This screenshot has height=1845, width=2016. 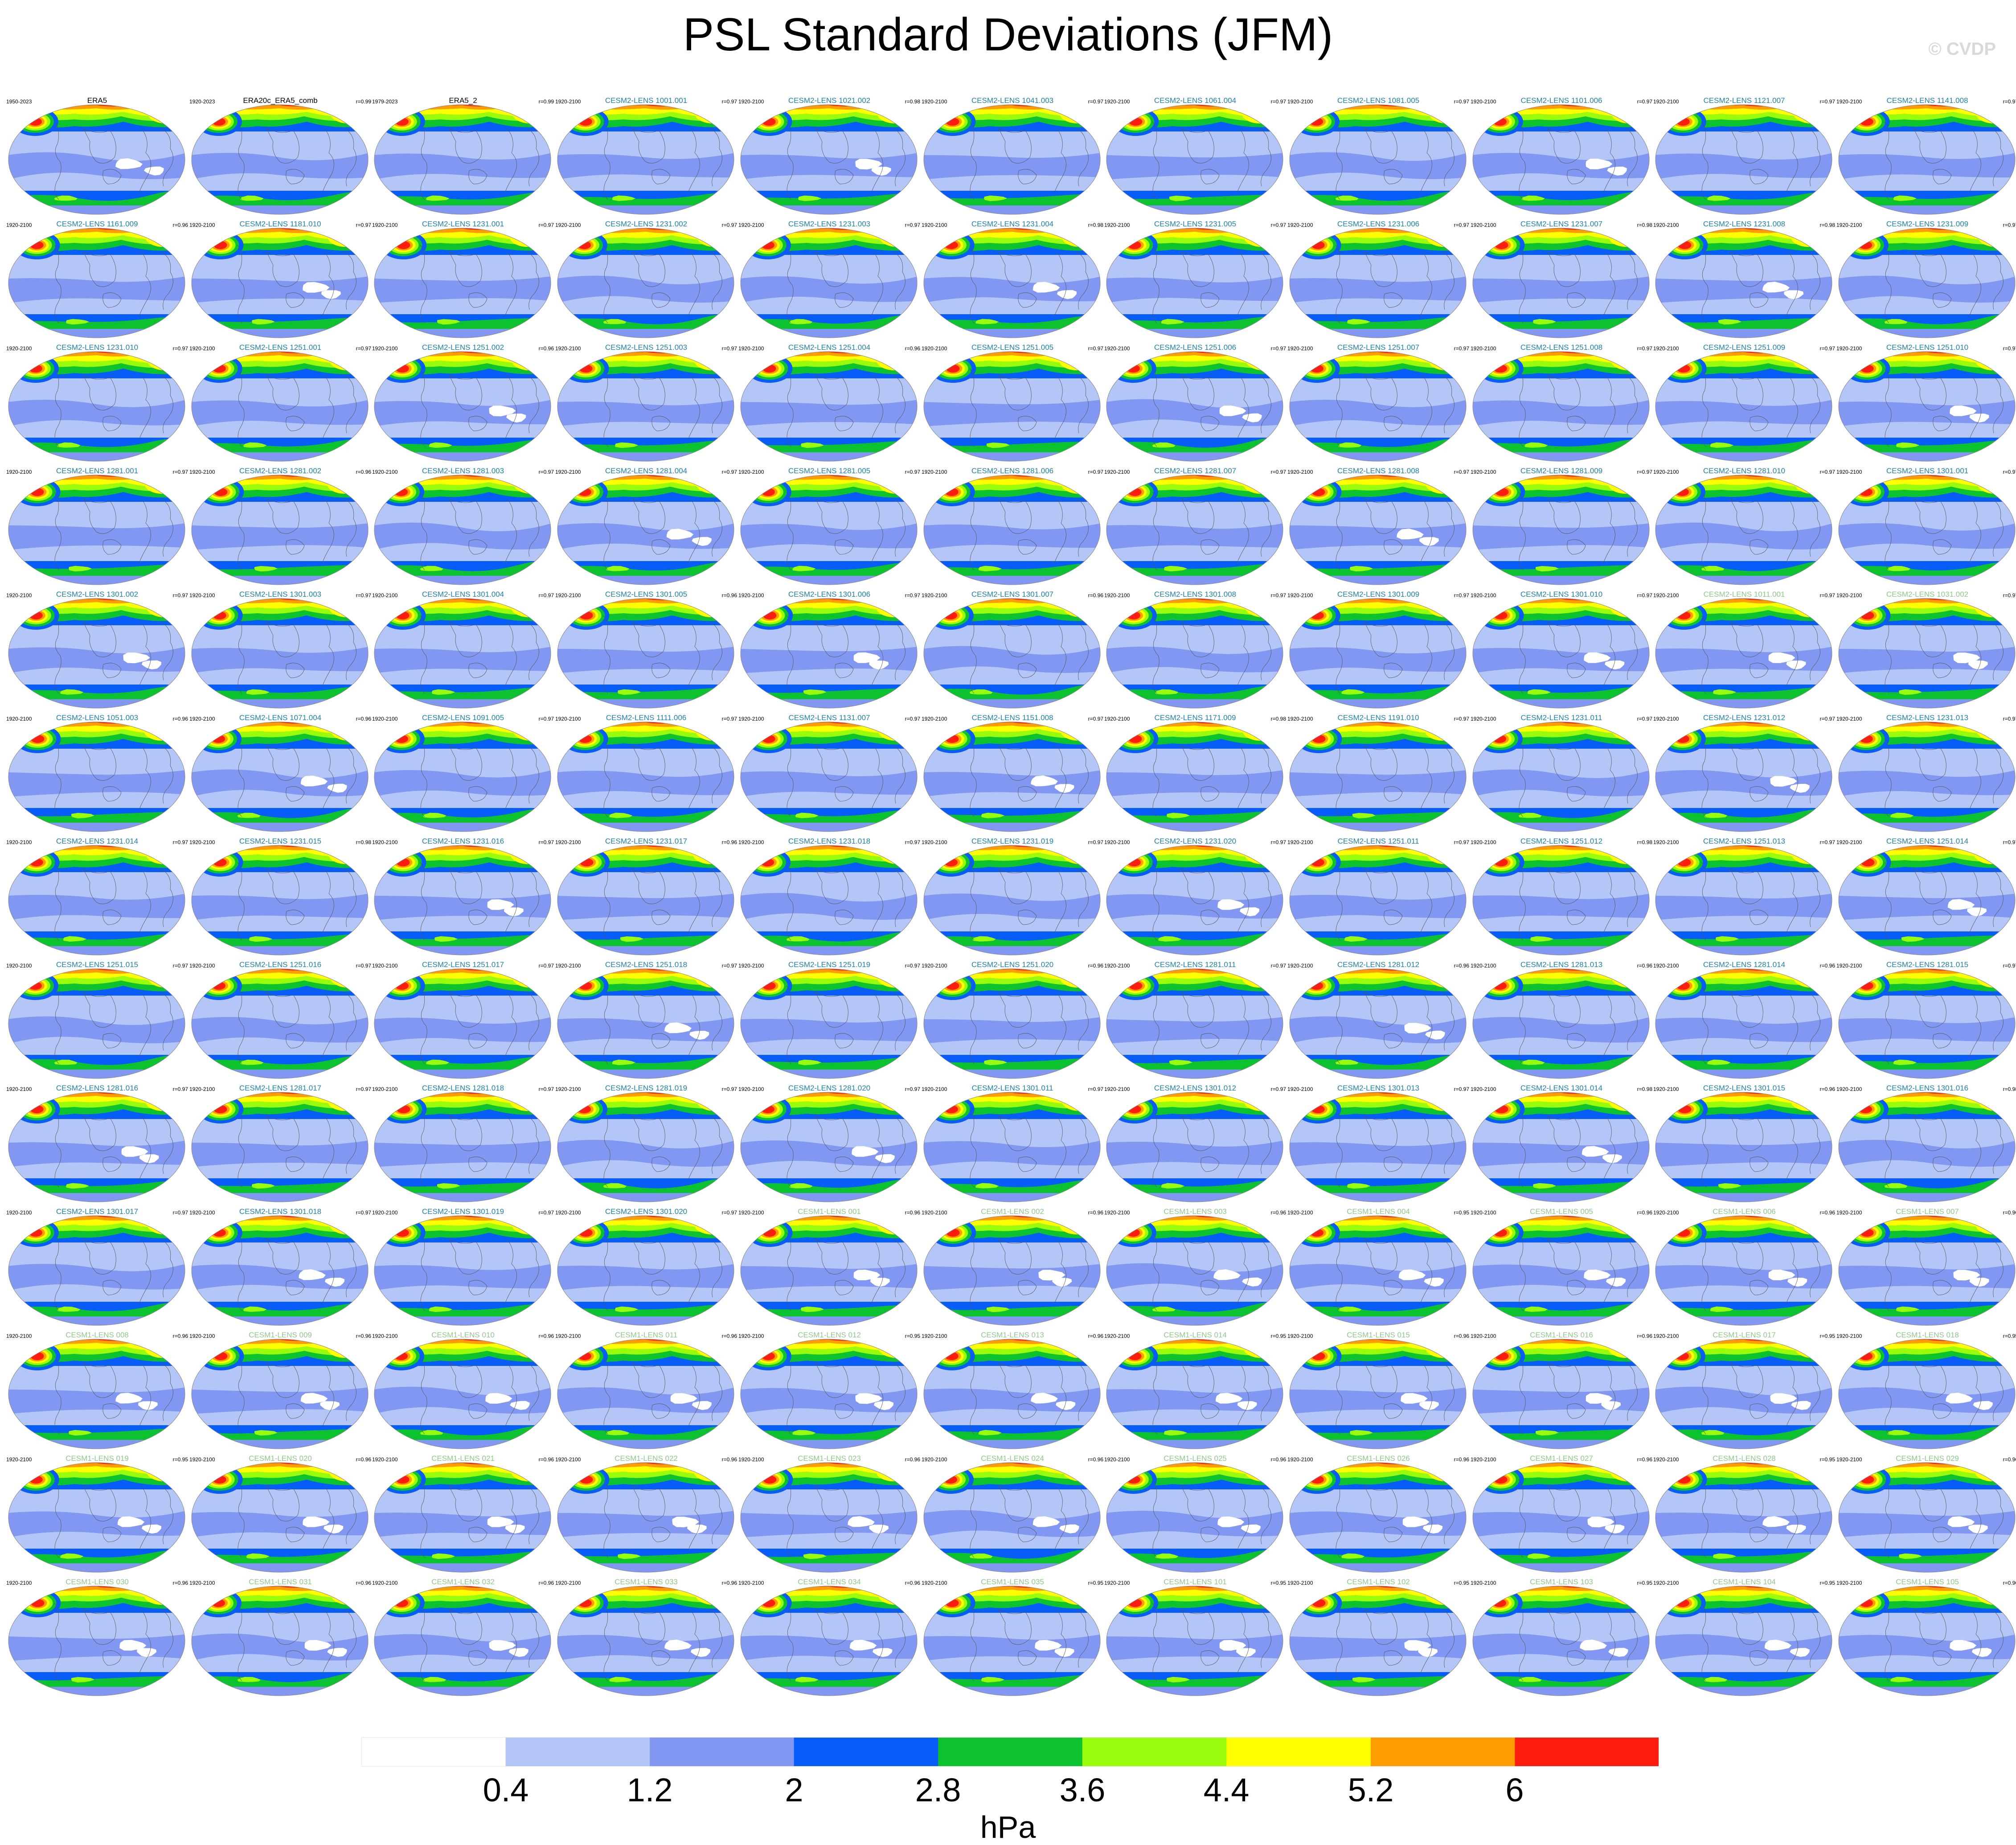 I want to click on panel-dataset-name: CESM2-LENS 1231.013, so click(x=1927, y=718).